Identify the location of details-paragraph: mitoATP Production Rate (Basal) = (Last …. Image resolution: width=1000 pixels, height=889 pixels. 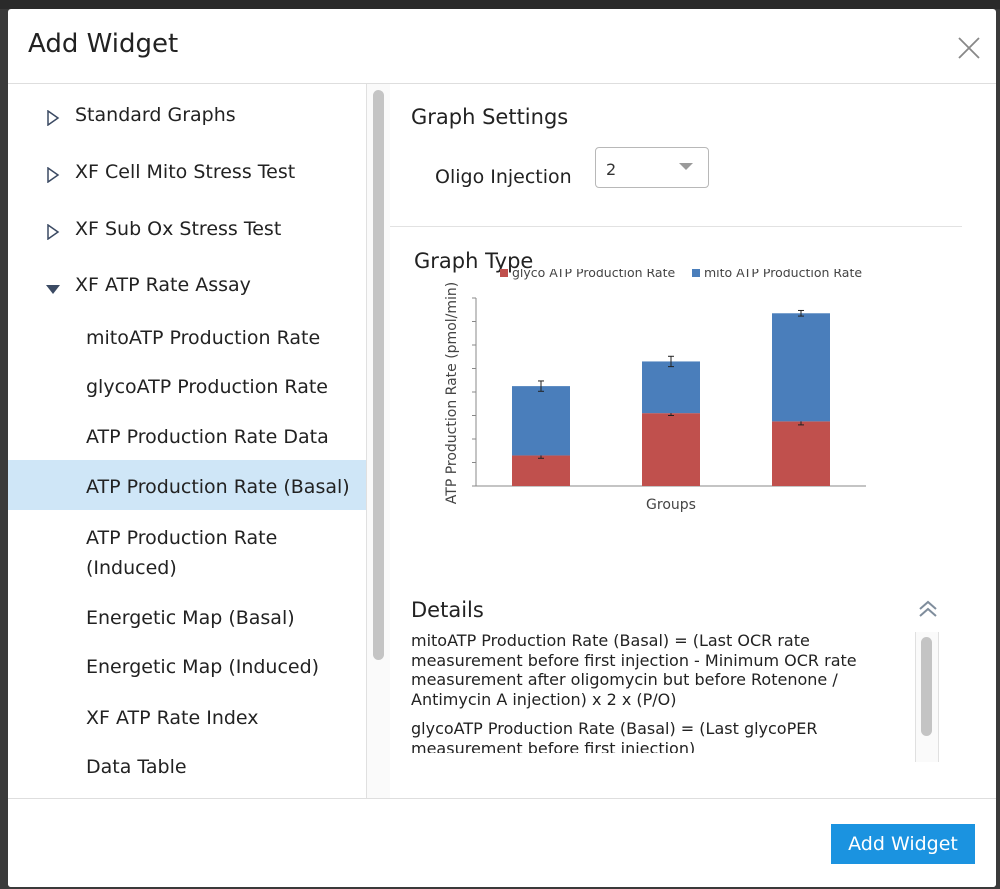
(634, 670).